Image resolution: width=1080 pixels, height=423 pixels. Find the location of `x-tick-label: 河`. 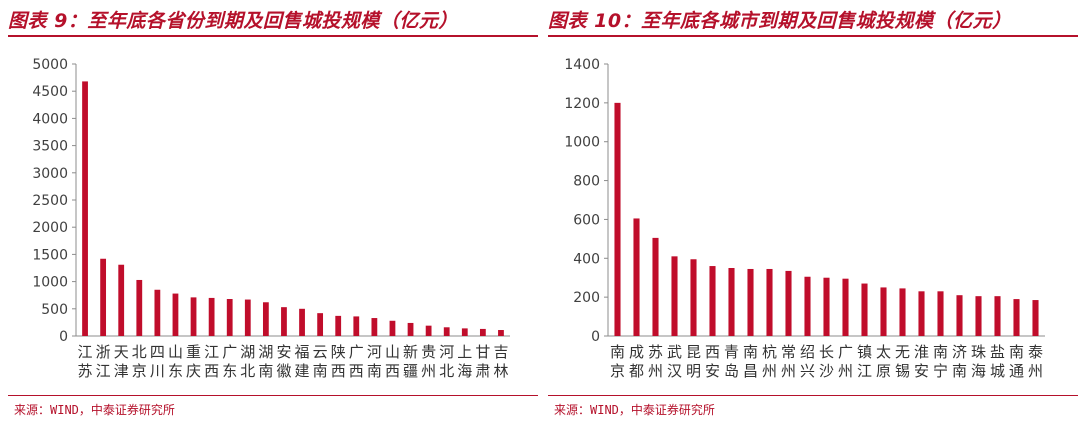

x-tick-label: 河 is located at coordinates (374, 352).